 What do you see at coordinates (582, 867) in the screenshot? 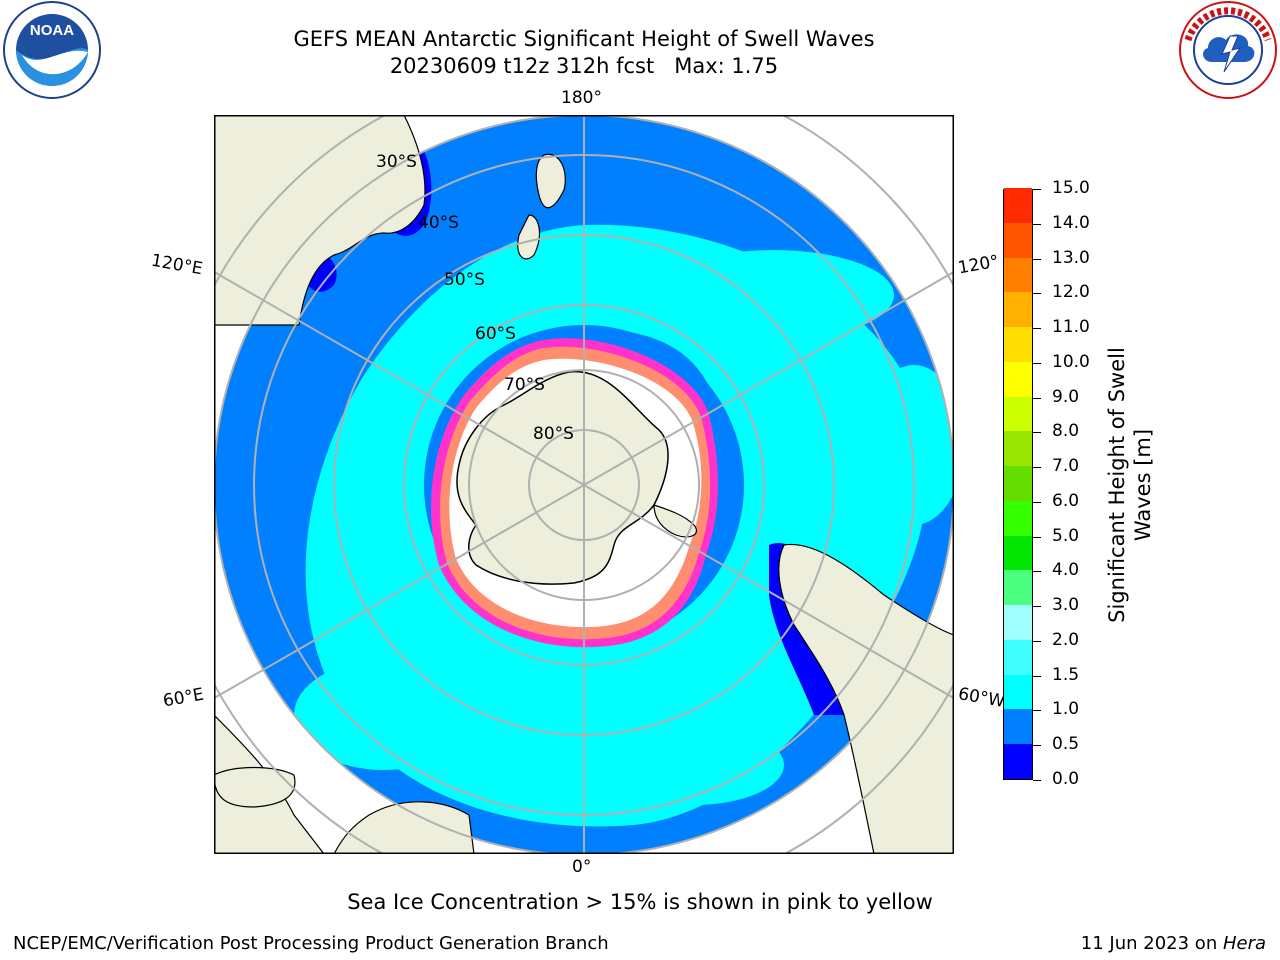
I see `lon-label-0: 0°` at bounding box center [582, 867].